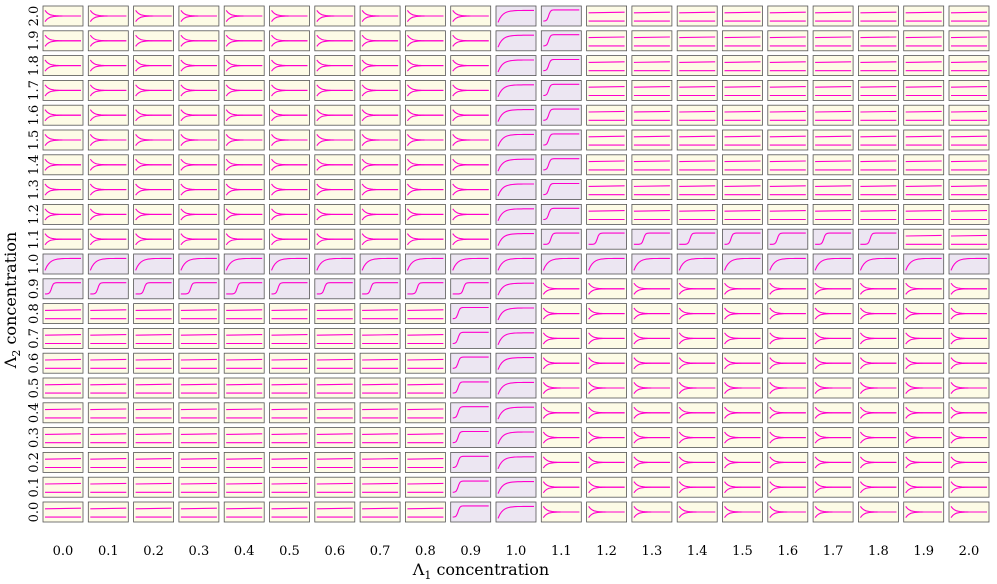 Image resolution: width=997 pixels, height=584 pixels. What do you see at coordinates (652, 140) in the screenshot?
I see `cell-1.3-1.5` at bounding box center [652, 140].